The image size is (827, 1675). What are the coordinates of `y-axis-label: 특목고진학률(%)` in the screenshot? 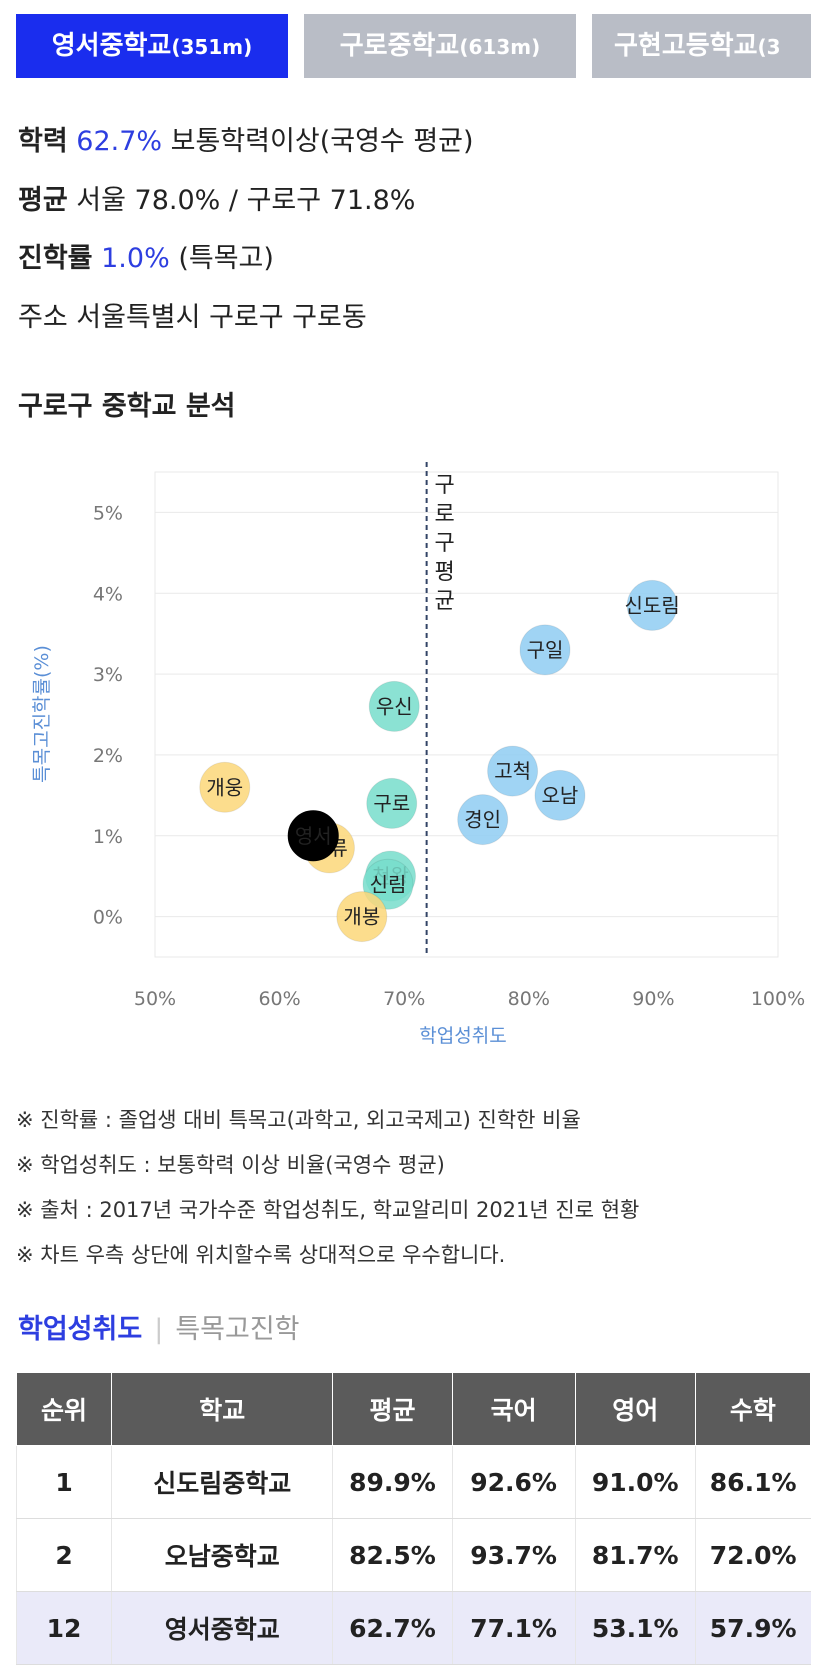 It's located at (42, 714).